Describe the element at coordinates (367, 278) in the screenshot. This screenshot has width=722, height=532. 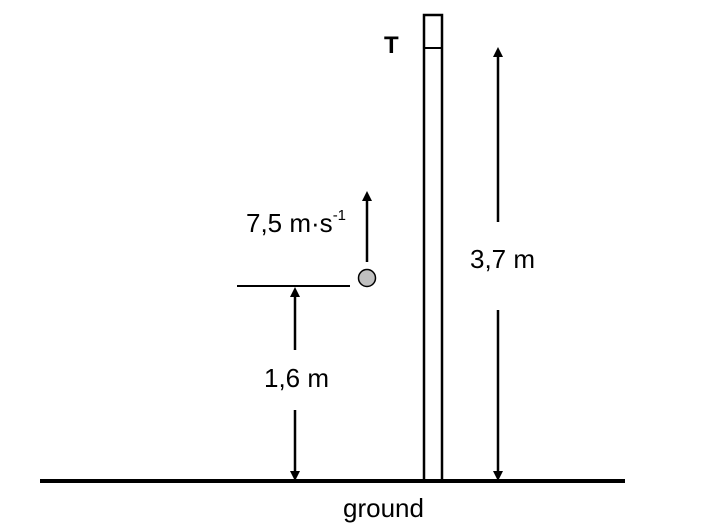
I see `ball` at that location.